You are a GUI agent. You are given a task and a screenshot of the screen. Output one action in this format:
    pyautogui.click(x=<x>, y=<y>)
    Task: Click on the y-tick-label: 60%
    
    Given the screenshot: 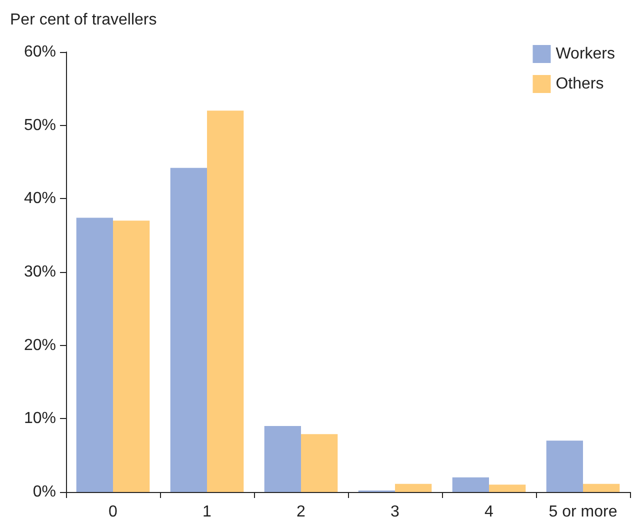 What is the action you would take?
    pyautogui.click(x=40, y=52)
    